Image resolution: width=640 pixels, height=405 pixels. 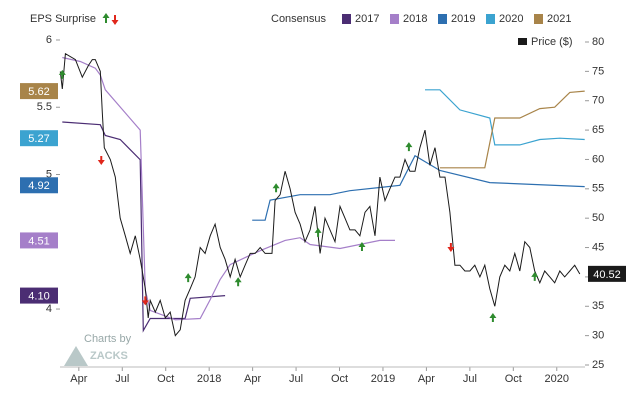 I want to click on y2-tick-label: 75, so click(x=598, y=71).